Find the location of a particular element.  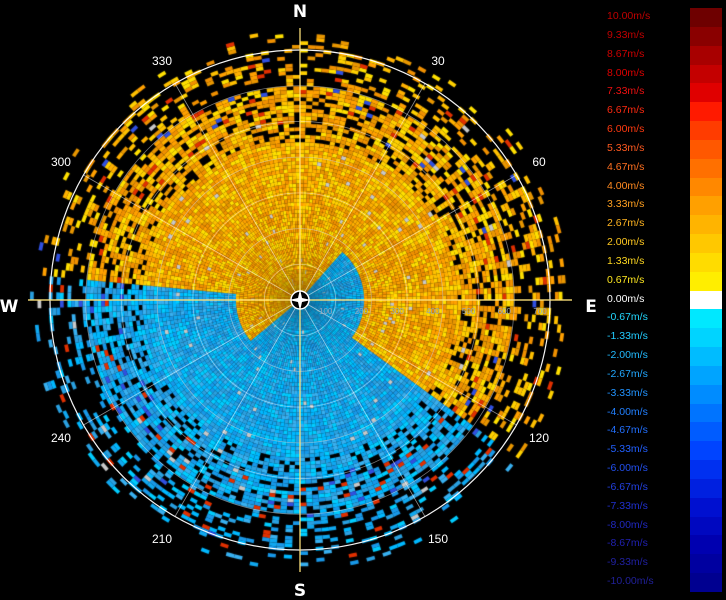

legend-label: -7.33m/s is located at coordinates (627, 505).